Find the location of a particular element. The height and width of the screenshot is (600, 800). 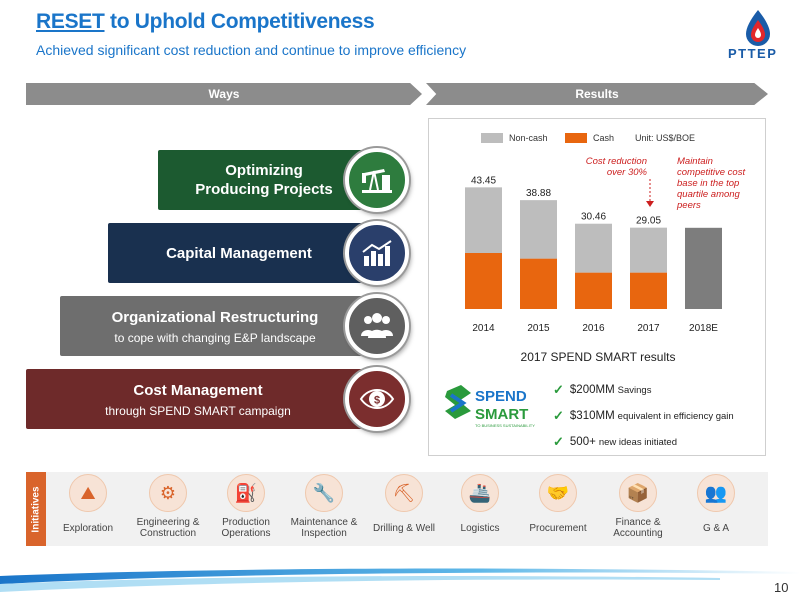

legend-label: Non-cash is located at coordinates (528, 138).